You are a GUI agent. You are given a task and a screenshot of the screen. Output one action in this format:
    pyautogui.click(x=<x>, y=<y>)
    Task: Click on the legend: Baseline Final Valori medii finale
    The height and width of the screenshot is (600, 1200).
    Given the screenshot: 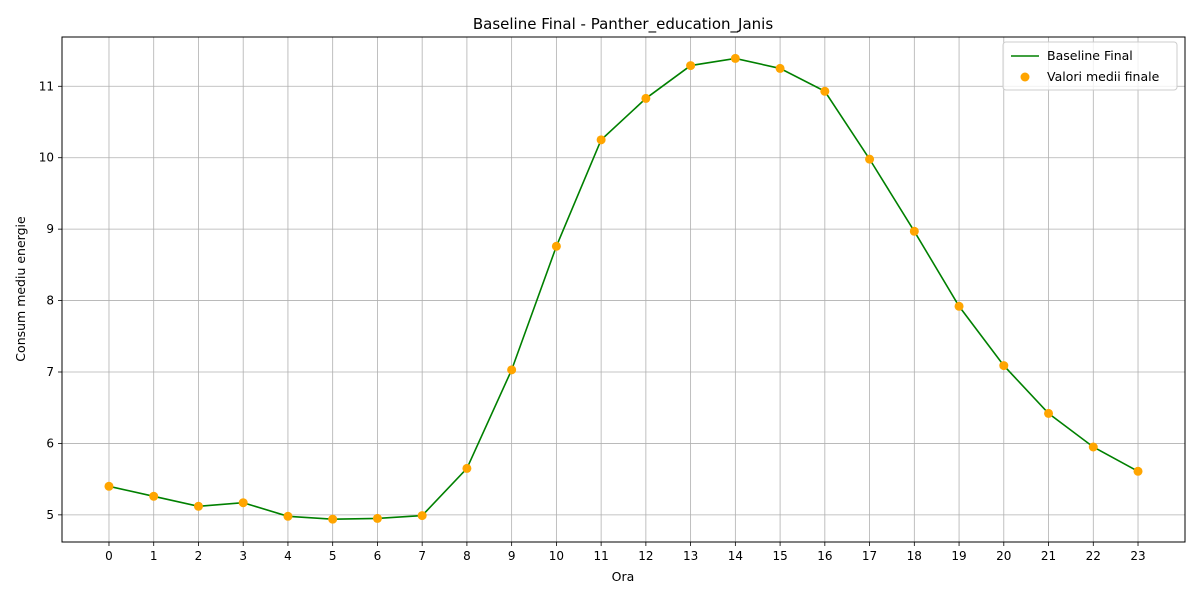 What is the action you would take?
    pyautogui.click(x=1090, y=66)
    